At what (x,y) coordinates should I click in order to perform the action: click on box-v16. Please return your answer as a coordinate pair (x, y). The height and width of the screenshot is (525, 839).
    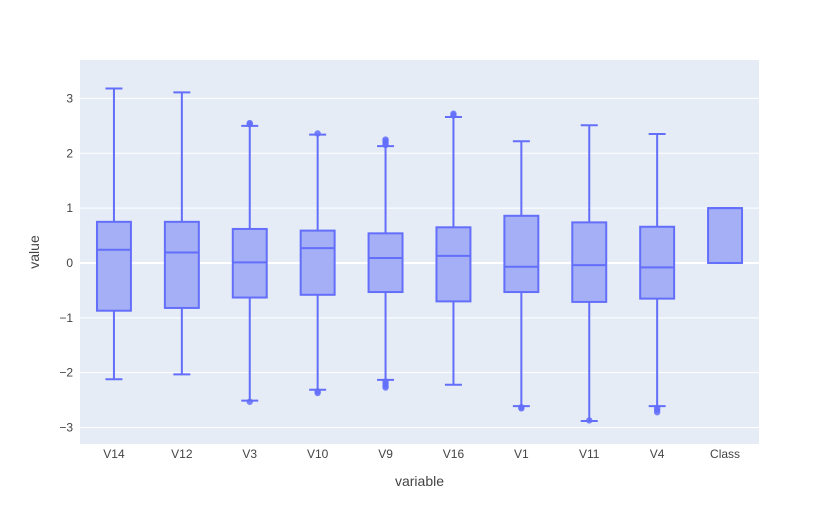
    Looking at the image, I should click on (453, 248).